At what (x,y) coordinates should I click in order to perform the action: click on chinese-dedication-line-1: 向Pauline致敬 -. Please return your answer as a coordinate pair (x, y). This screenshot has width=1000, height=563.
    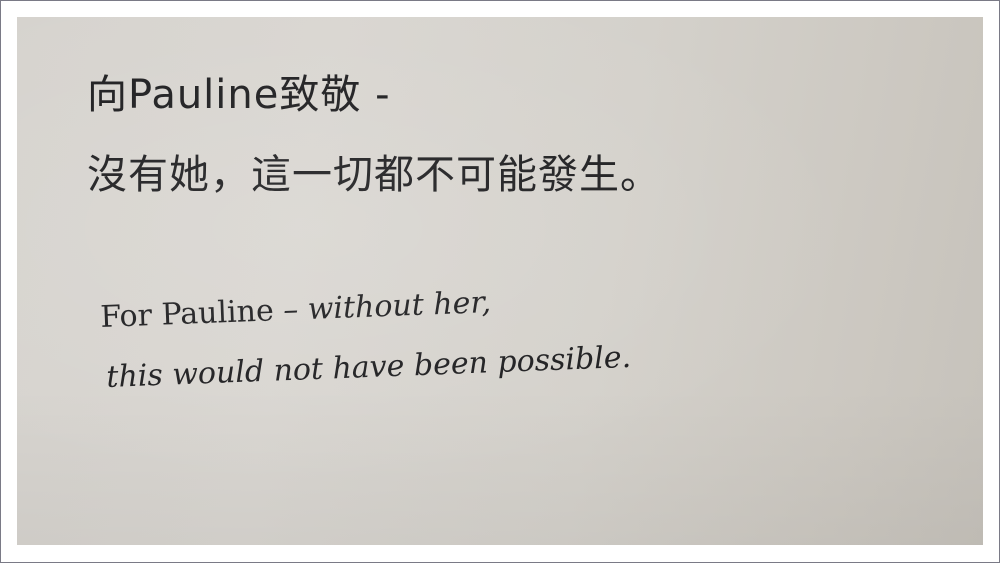
    Looking at the image, I should click on (239, 95).